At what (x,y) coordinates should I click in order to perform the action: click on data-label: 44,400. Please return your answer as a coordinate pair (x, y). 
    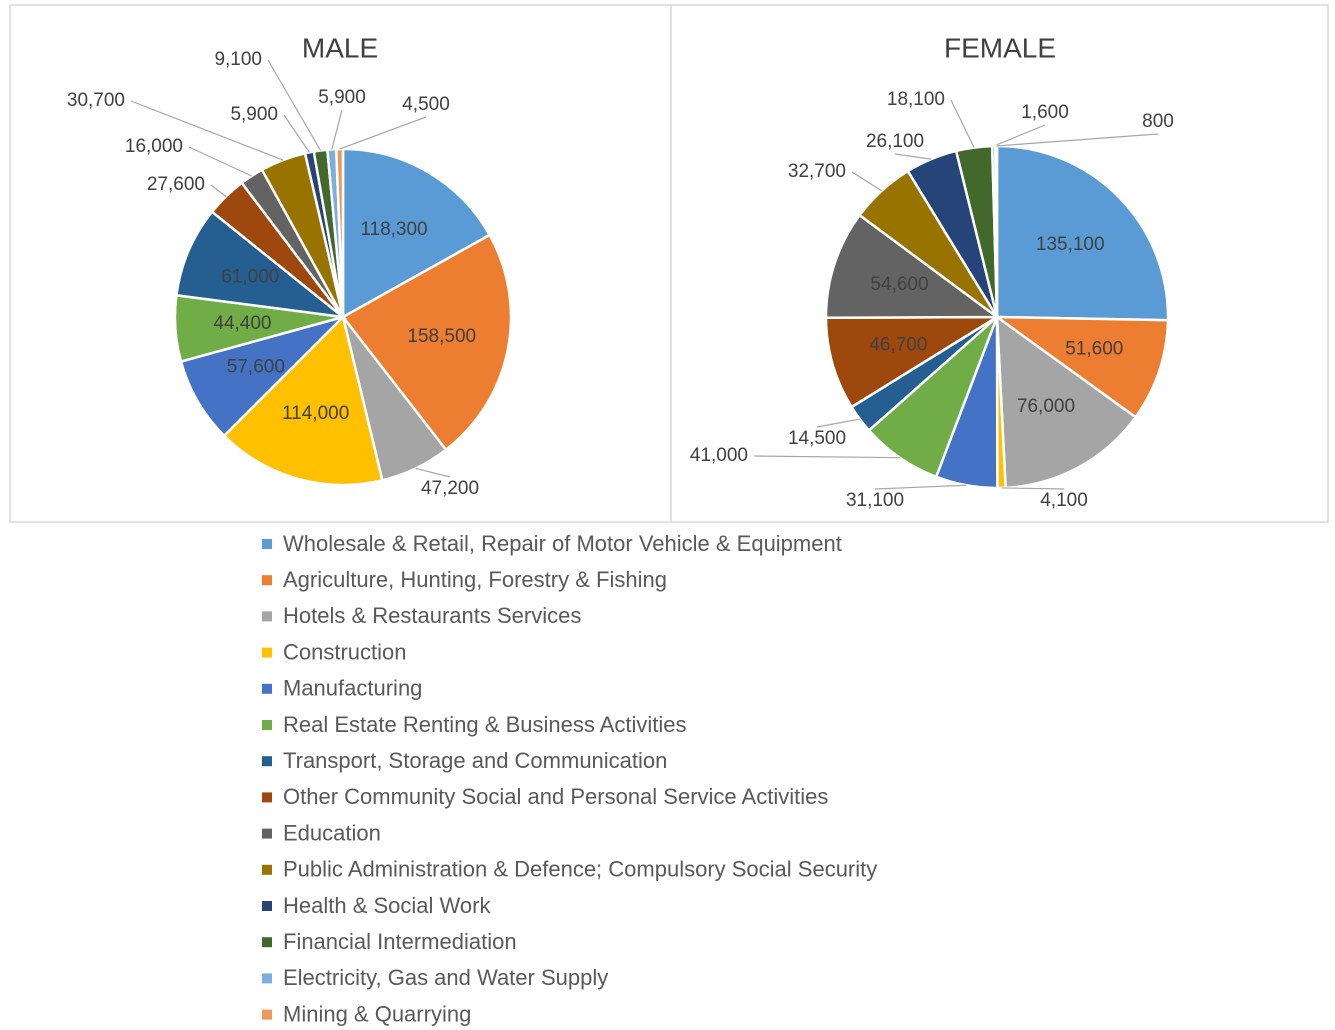
    Looking at the image, I should click on (242, 323).